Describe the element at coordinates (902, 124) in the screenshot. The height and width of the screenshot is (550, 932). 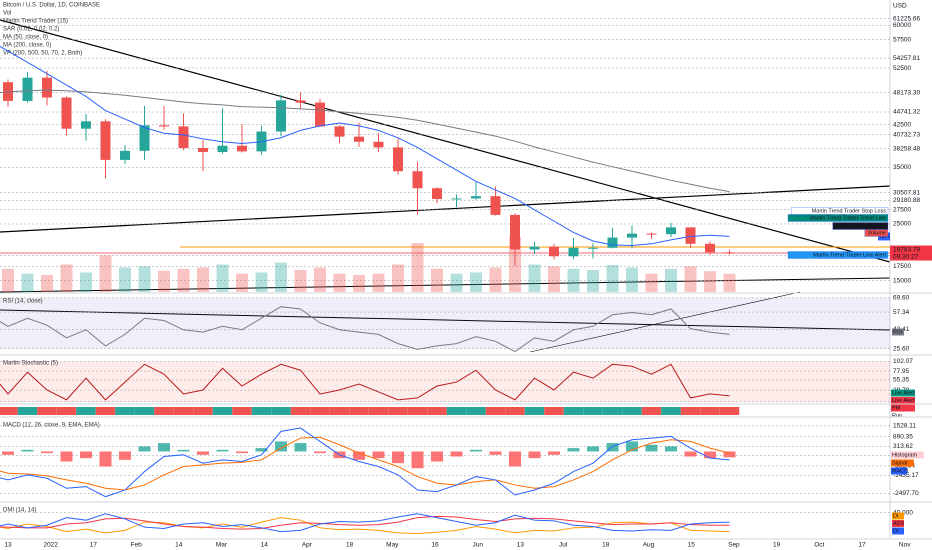
I see `y-tick-label: 42500` at that location.